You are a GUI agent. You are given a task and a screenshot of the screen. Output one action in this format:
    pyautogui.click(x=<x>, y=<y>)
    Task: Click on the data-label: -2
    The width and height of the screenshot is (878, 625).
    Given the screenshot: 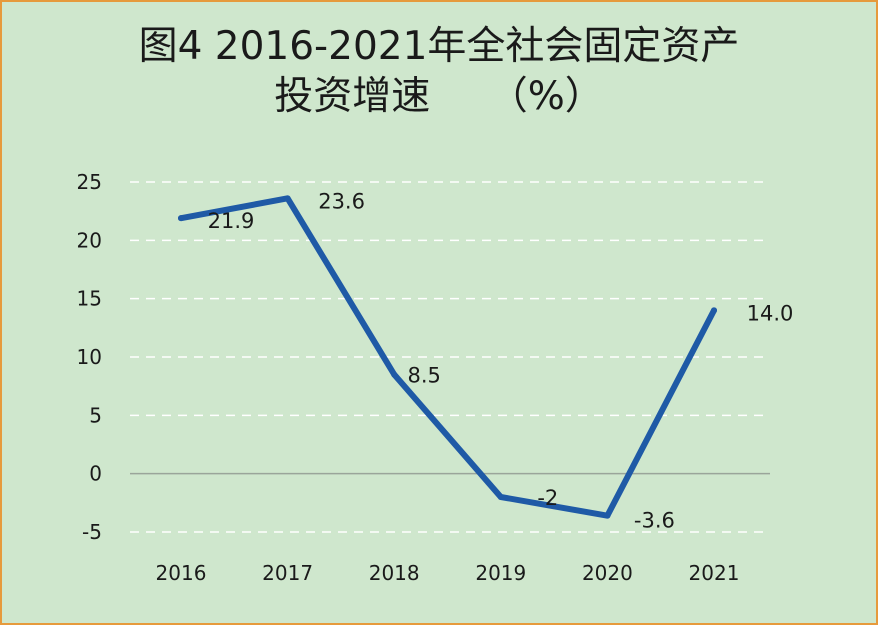 What is the action you would take?
    pyautogui.click(x=547, y=498)
    